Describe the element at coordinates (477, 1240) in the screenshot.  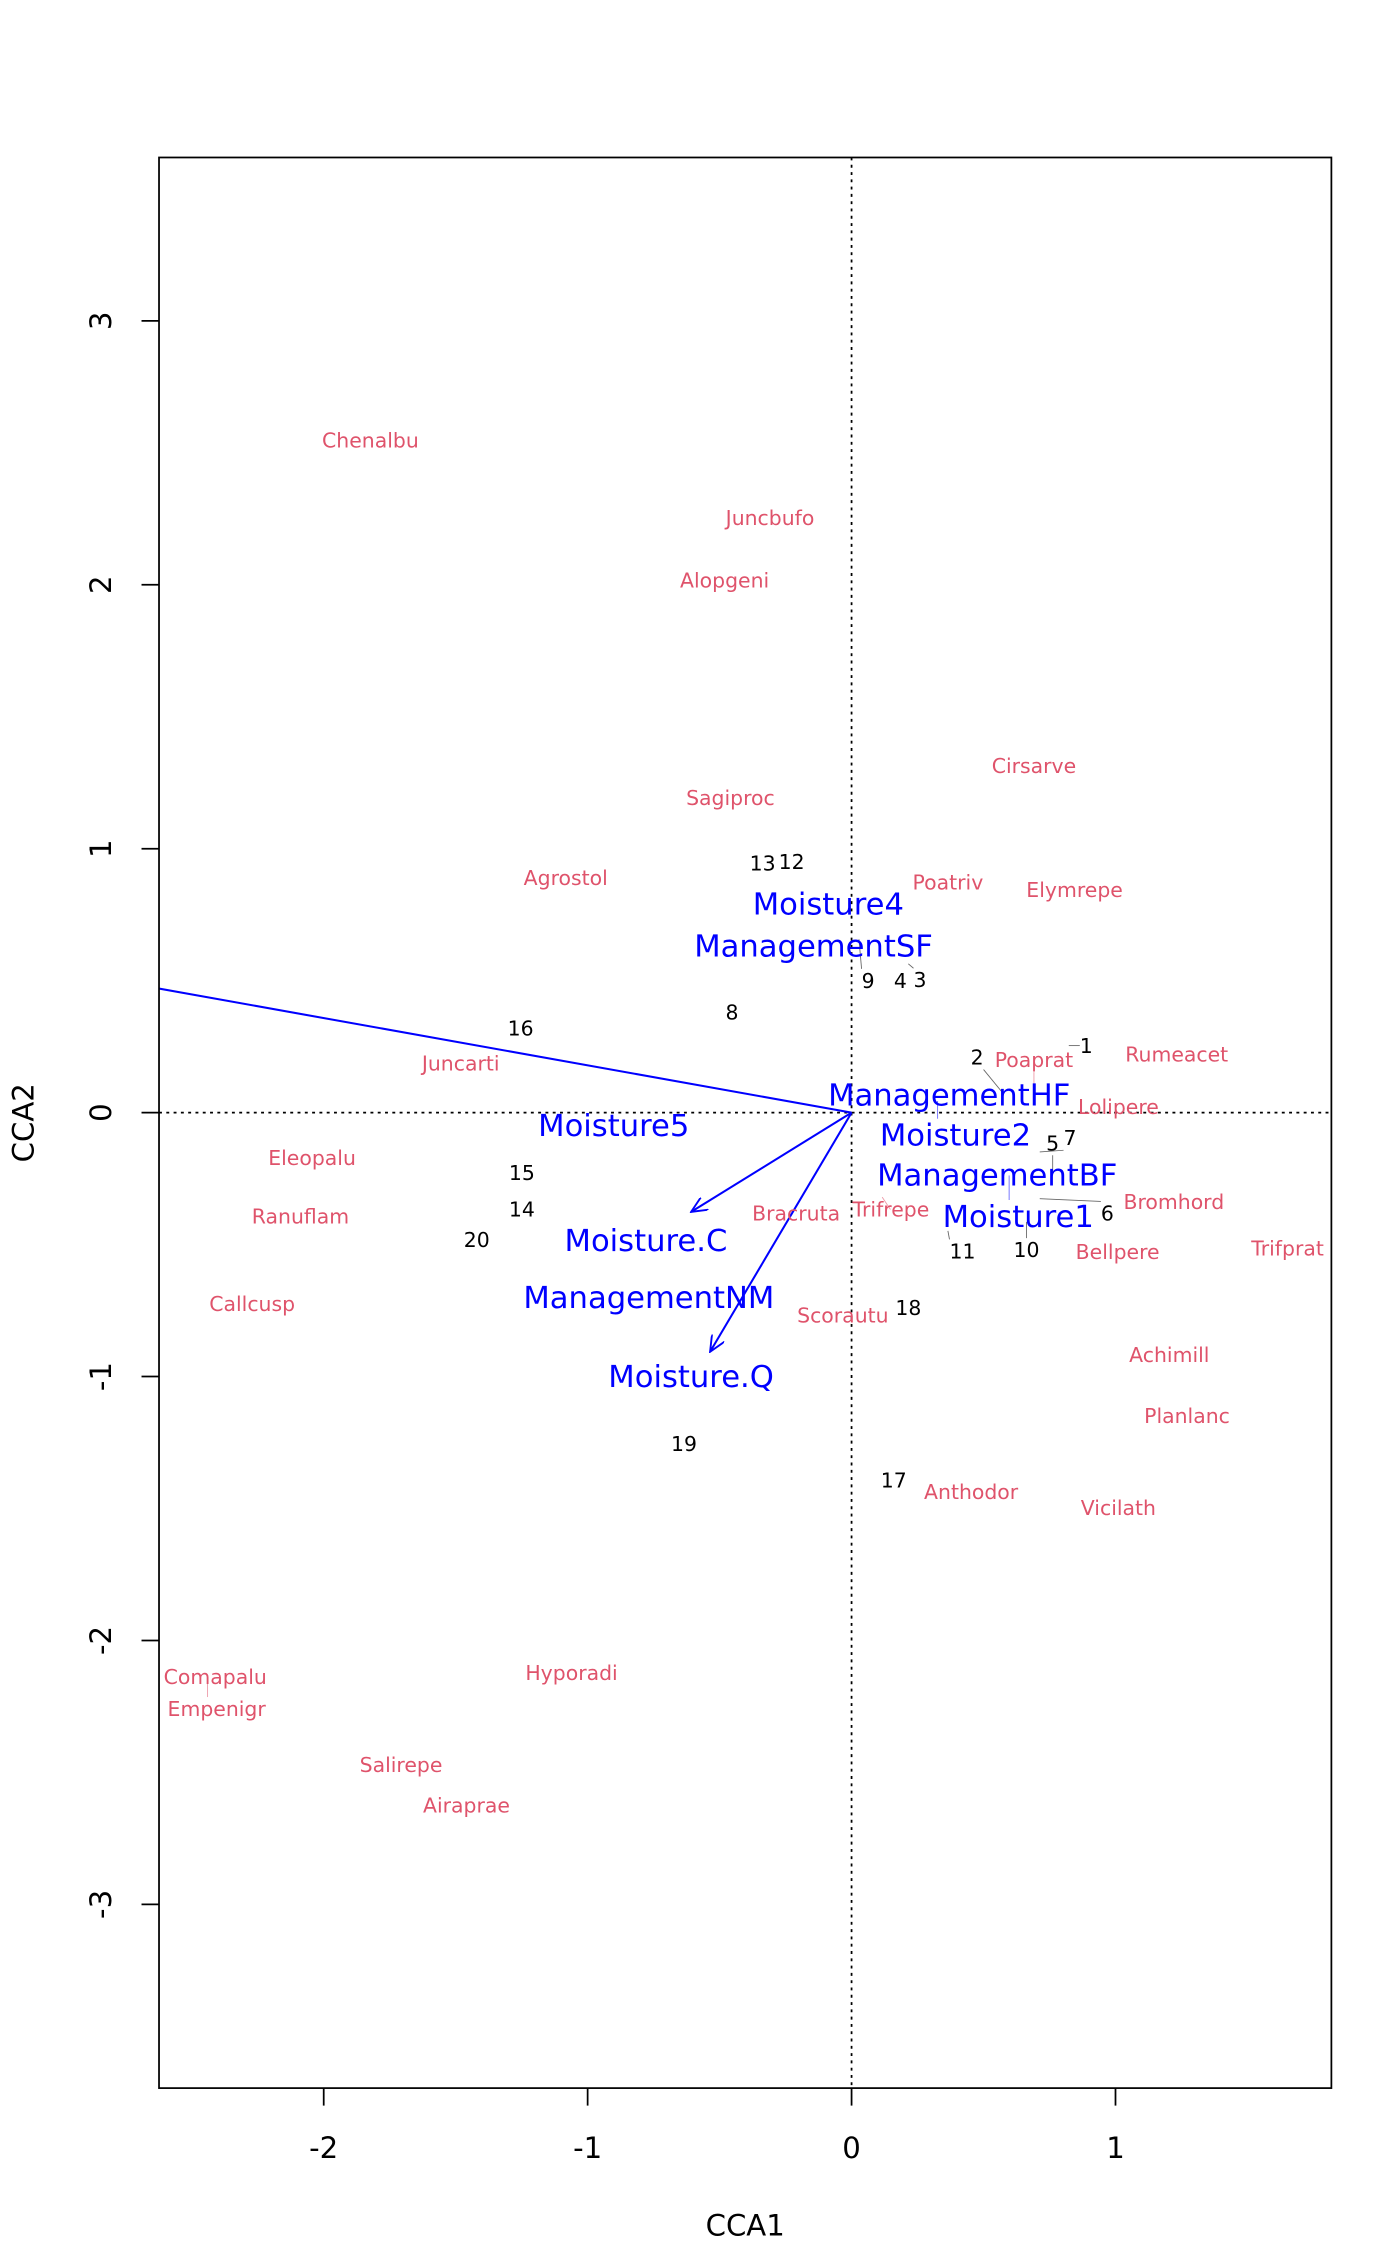
I see `site-label: 20` at that location.